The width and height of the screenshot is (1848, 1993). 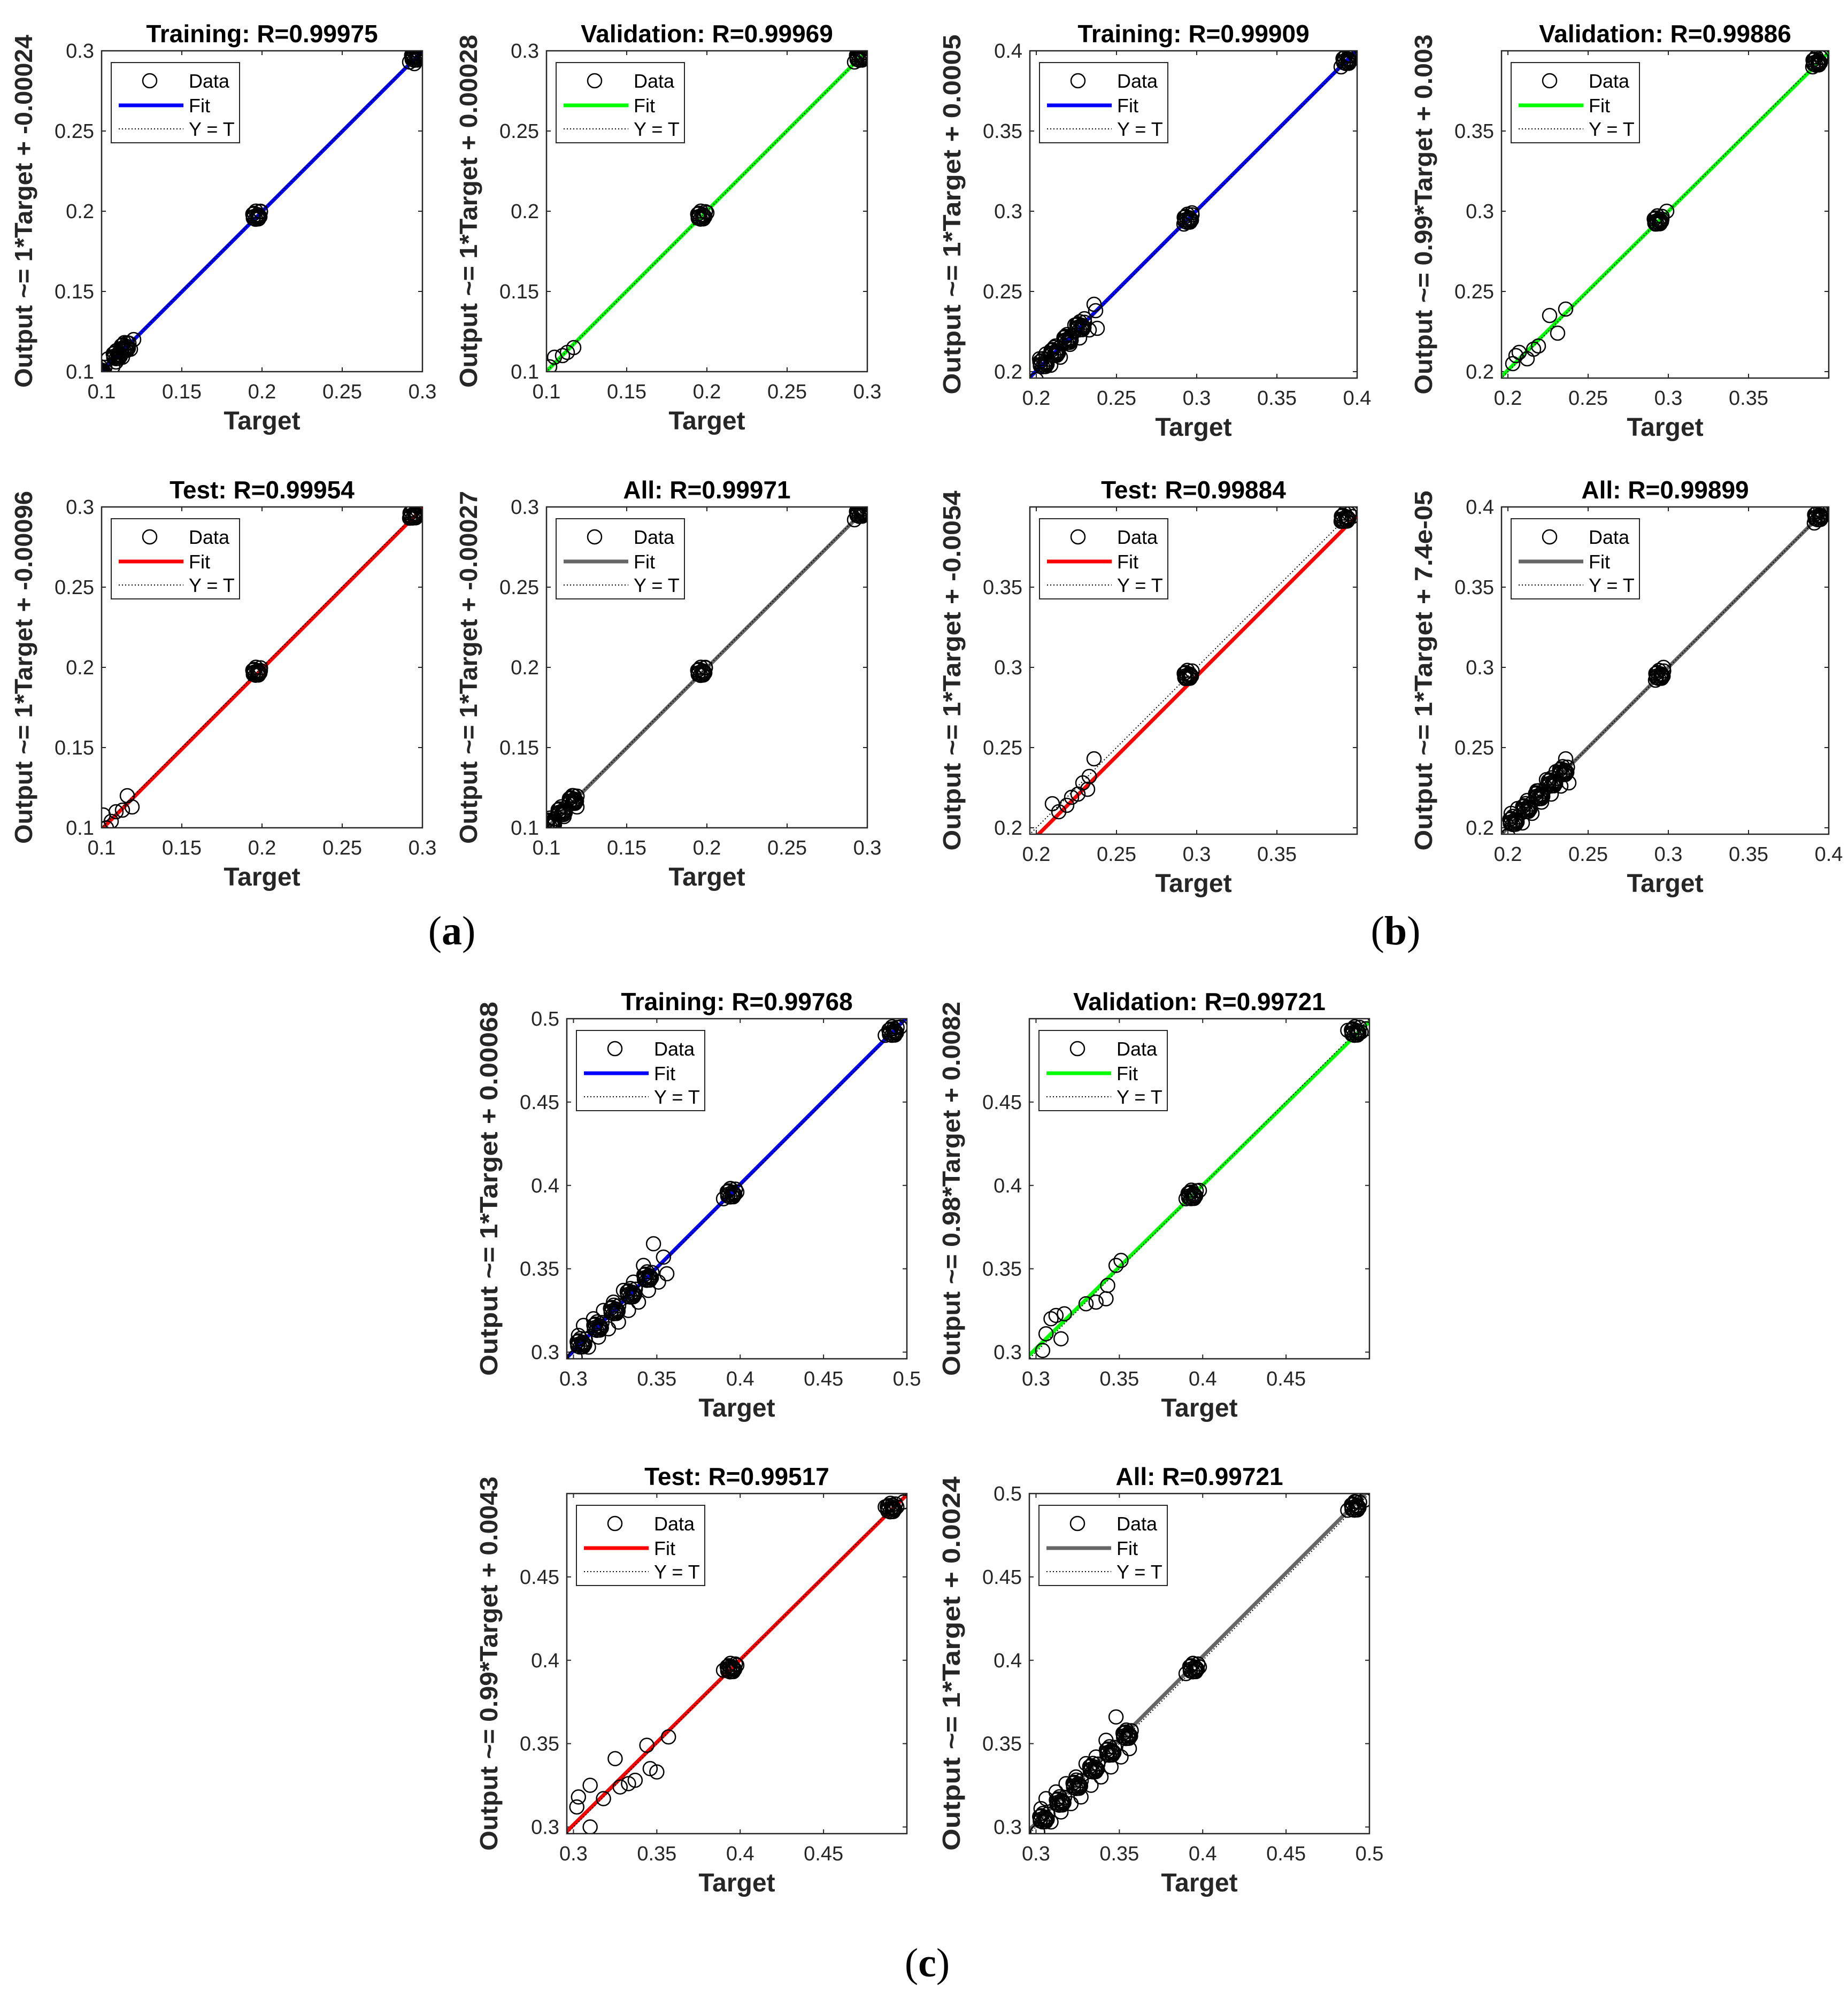 What do you see at coordinates (1127, 1548) in the screenshot?
I see `legend-fit-label: Fit` at bounding box center [1127, 1548].